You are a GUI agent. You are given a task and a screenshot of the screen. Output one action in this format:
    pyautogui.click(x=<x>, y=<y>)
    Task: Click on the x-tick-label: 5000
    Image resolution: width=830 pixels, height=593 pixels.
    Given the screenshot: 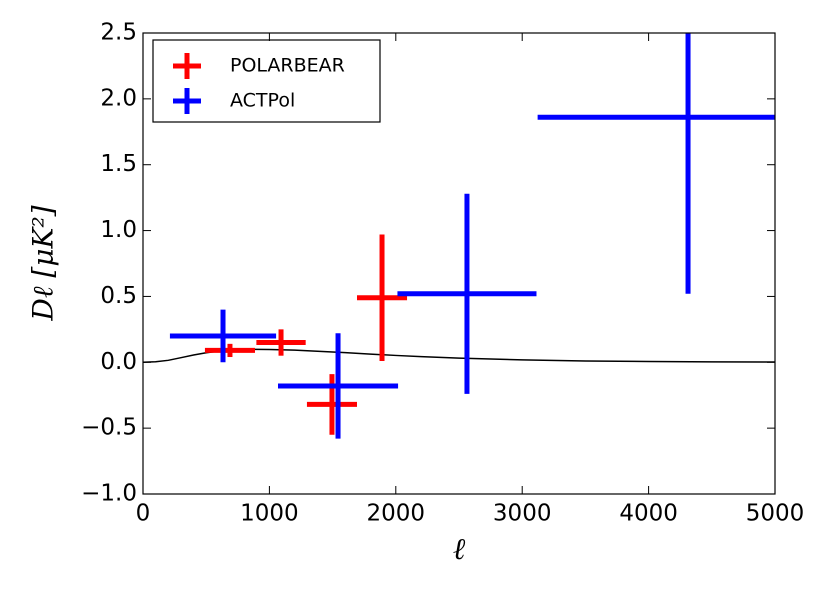 What is the action you would take?
    pyautogui.click(x=775, y=514)
    